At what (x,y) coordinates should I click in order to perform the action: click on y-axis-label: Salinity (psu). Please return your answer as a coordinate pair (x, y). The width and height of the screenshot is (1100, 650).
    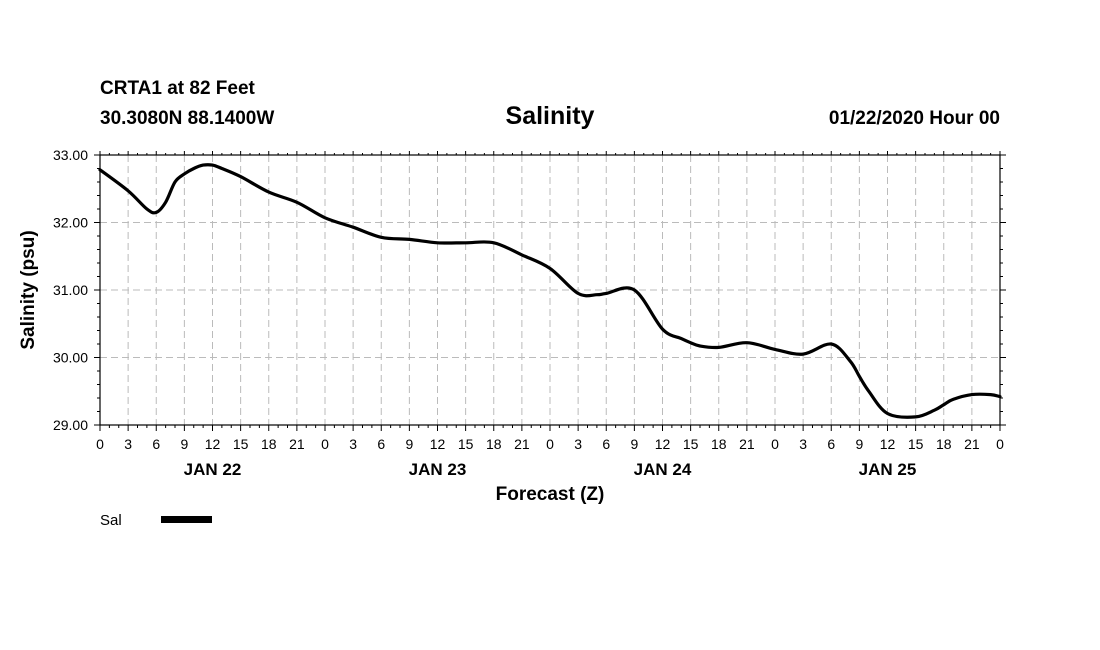
    Looking at the image, I should click on (28, 289).